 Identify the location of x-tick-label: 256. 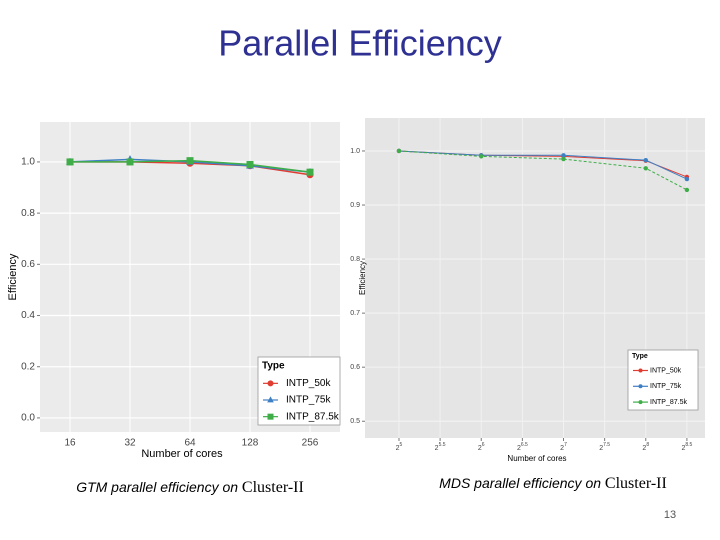
(310, 443).